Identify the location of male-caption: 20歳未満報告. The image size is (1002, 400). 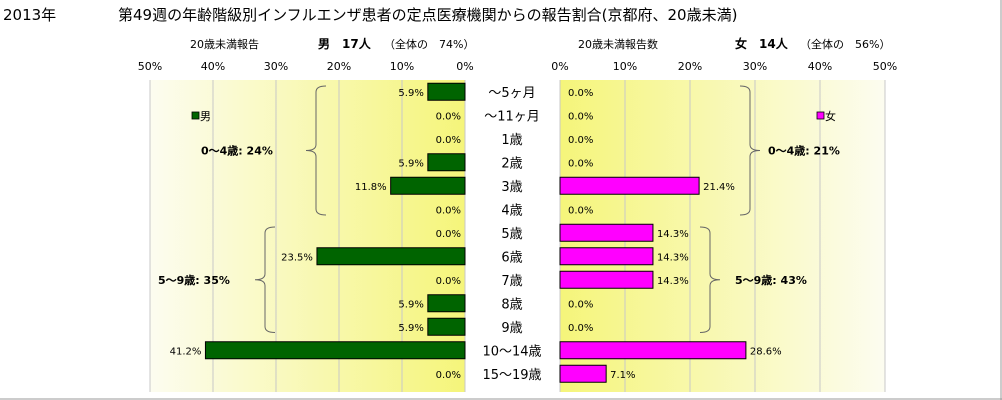
(224, 44).